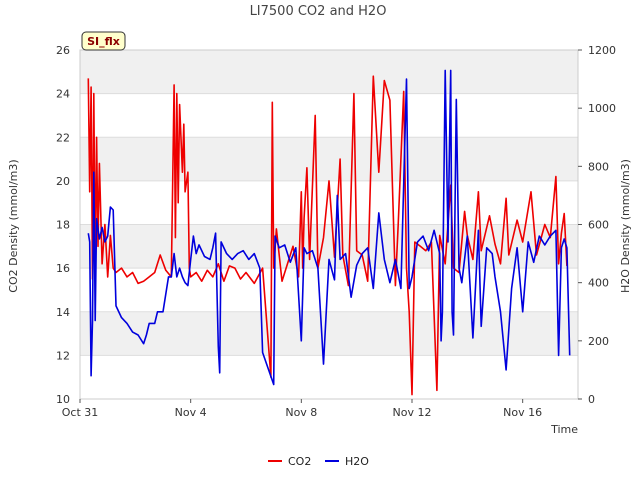 The width and height of the screenshot is (640, 480). What do you see at coordinates (602, 108) in the screenshot?
I see `right-y-tick-label: 1000` at bounding box center [602, 108].